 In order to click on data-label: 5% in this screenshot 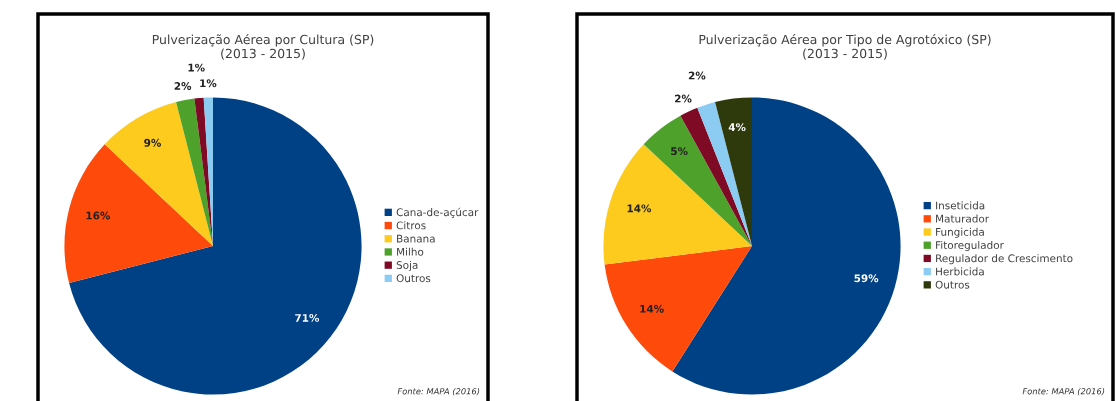, I will do `click(679, 151)`.